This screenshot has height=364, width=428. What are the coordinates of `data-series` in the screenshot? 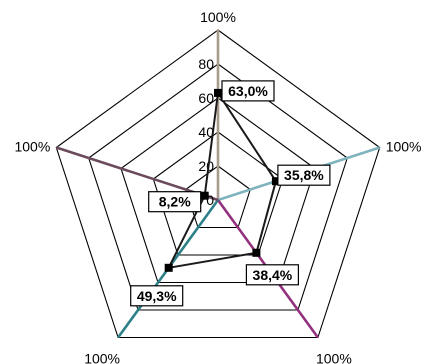 It's located at (222, 180).